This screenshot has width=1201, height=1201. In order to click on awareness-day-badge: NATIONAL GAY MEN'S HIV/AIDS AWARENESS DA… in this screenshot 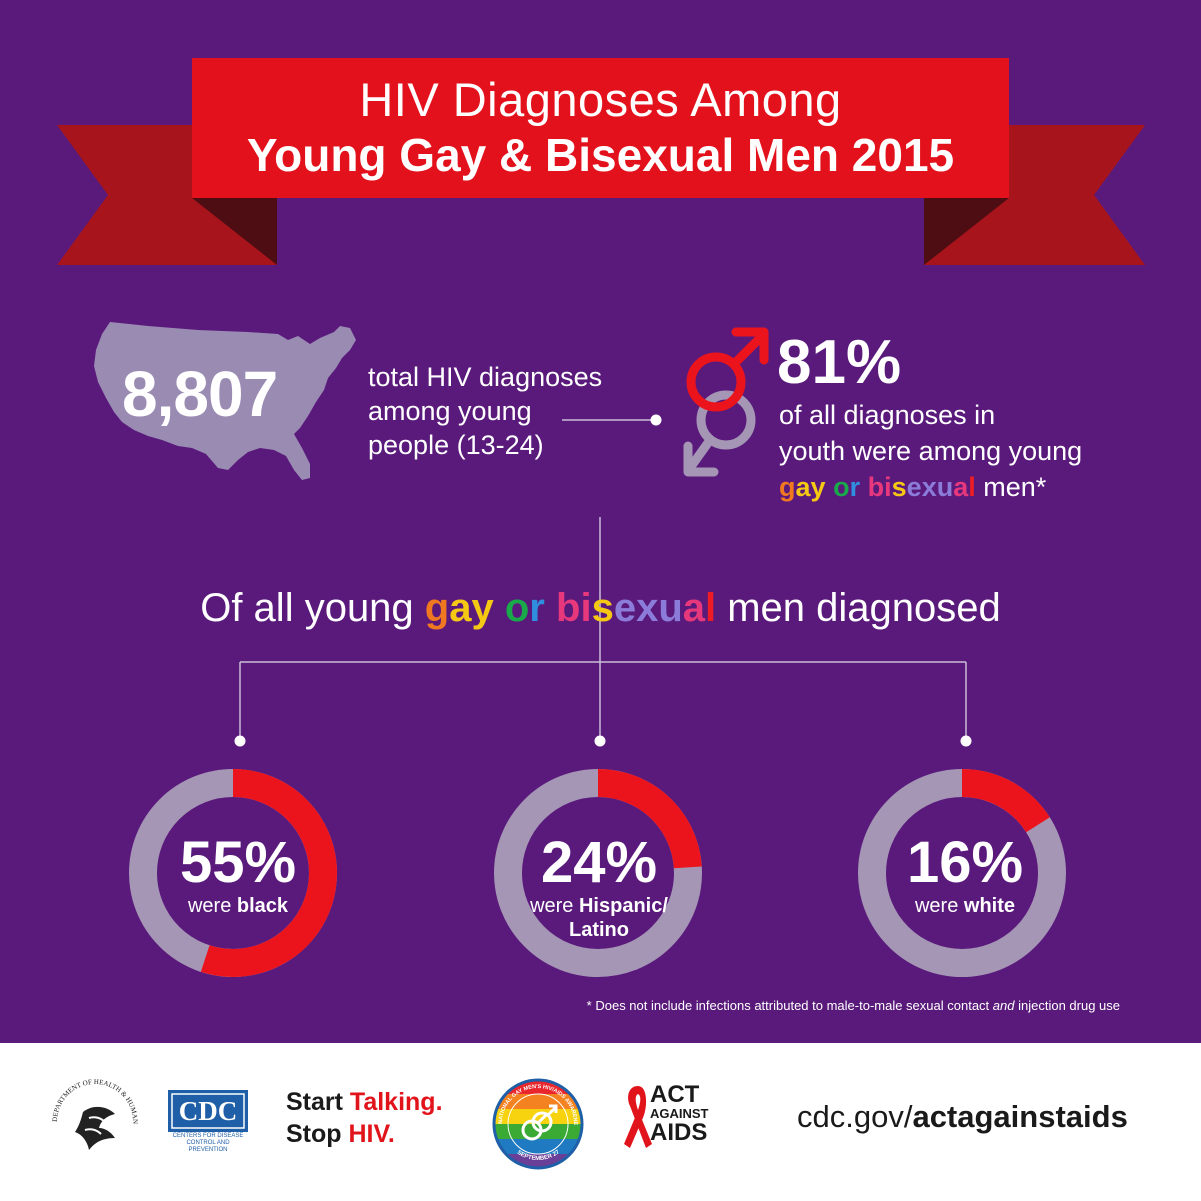, I will do `click(538, 1124)`.